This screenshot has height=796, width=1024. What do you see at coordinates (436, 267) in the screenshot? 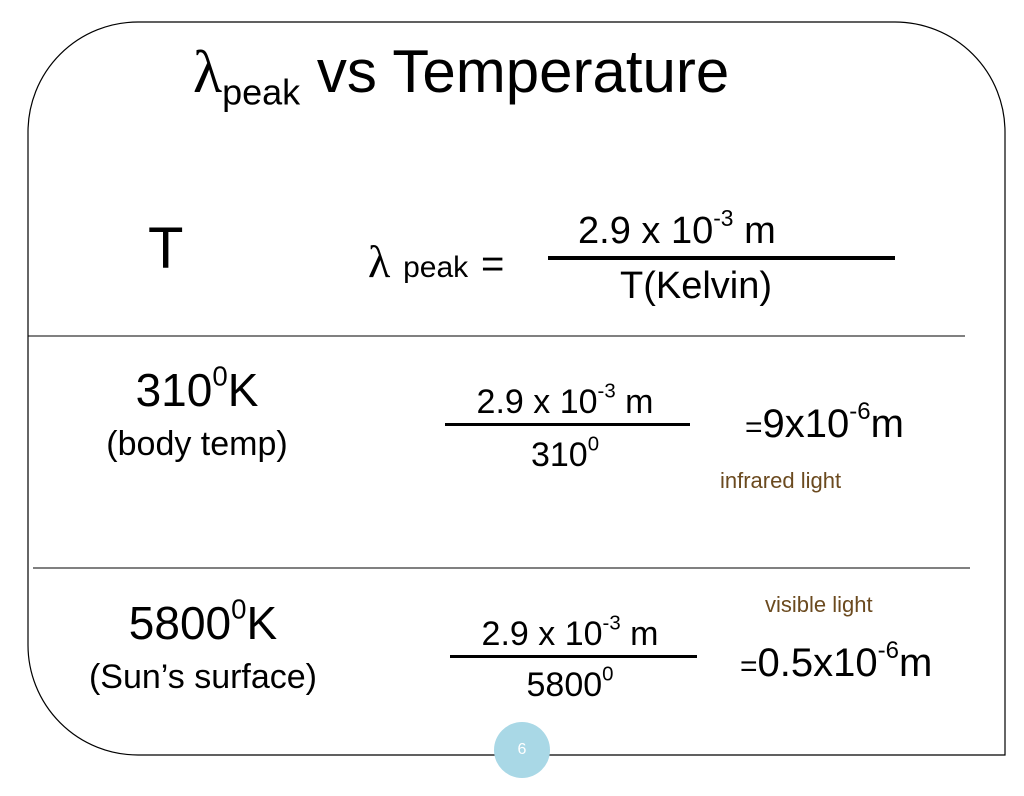
I see `formula-subscript: peak` at bounding box center [436, 267].